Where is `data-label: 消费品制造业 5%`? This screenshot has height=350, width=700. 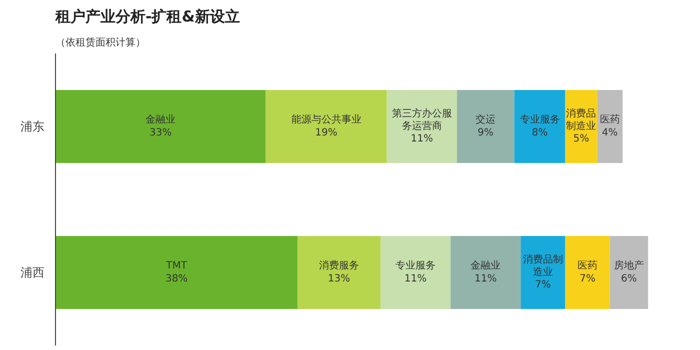
data-label: 消费品制造业 5% is located at coordinates (581, 126).